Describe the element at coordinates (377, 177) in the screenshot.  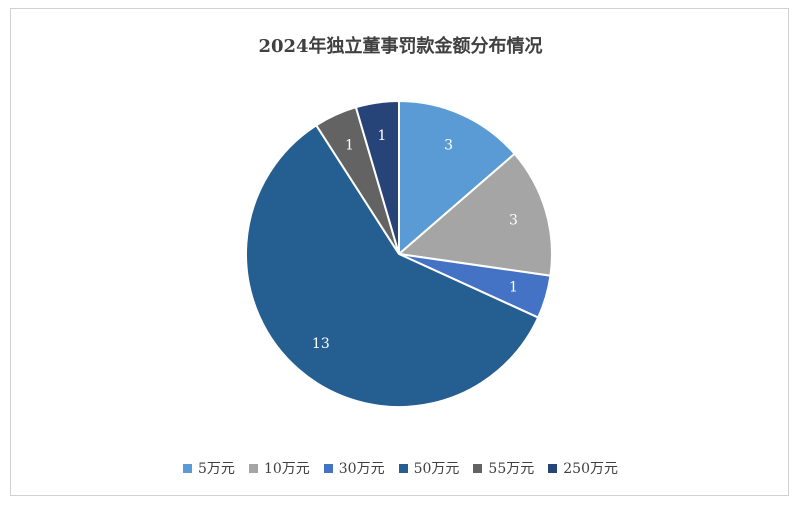
I see `pie-slice-250万元` at that location.